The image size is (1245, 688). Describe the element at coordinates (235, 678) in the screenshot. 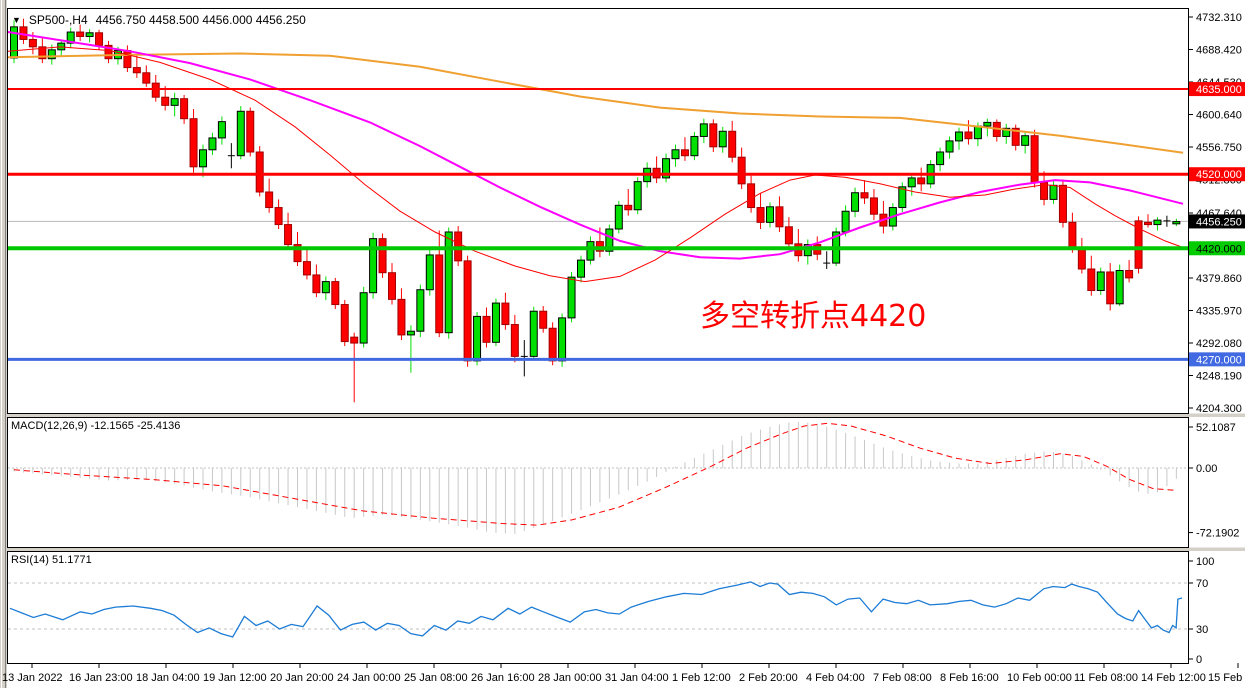

I see `time-tick-label: 19 Jan 12:00` at that location.